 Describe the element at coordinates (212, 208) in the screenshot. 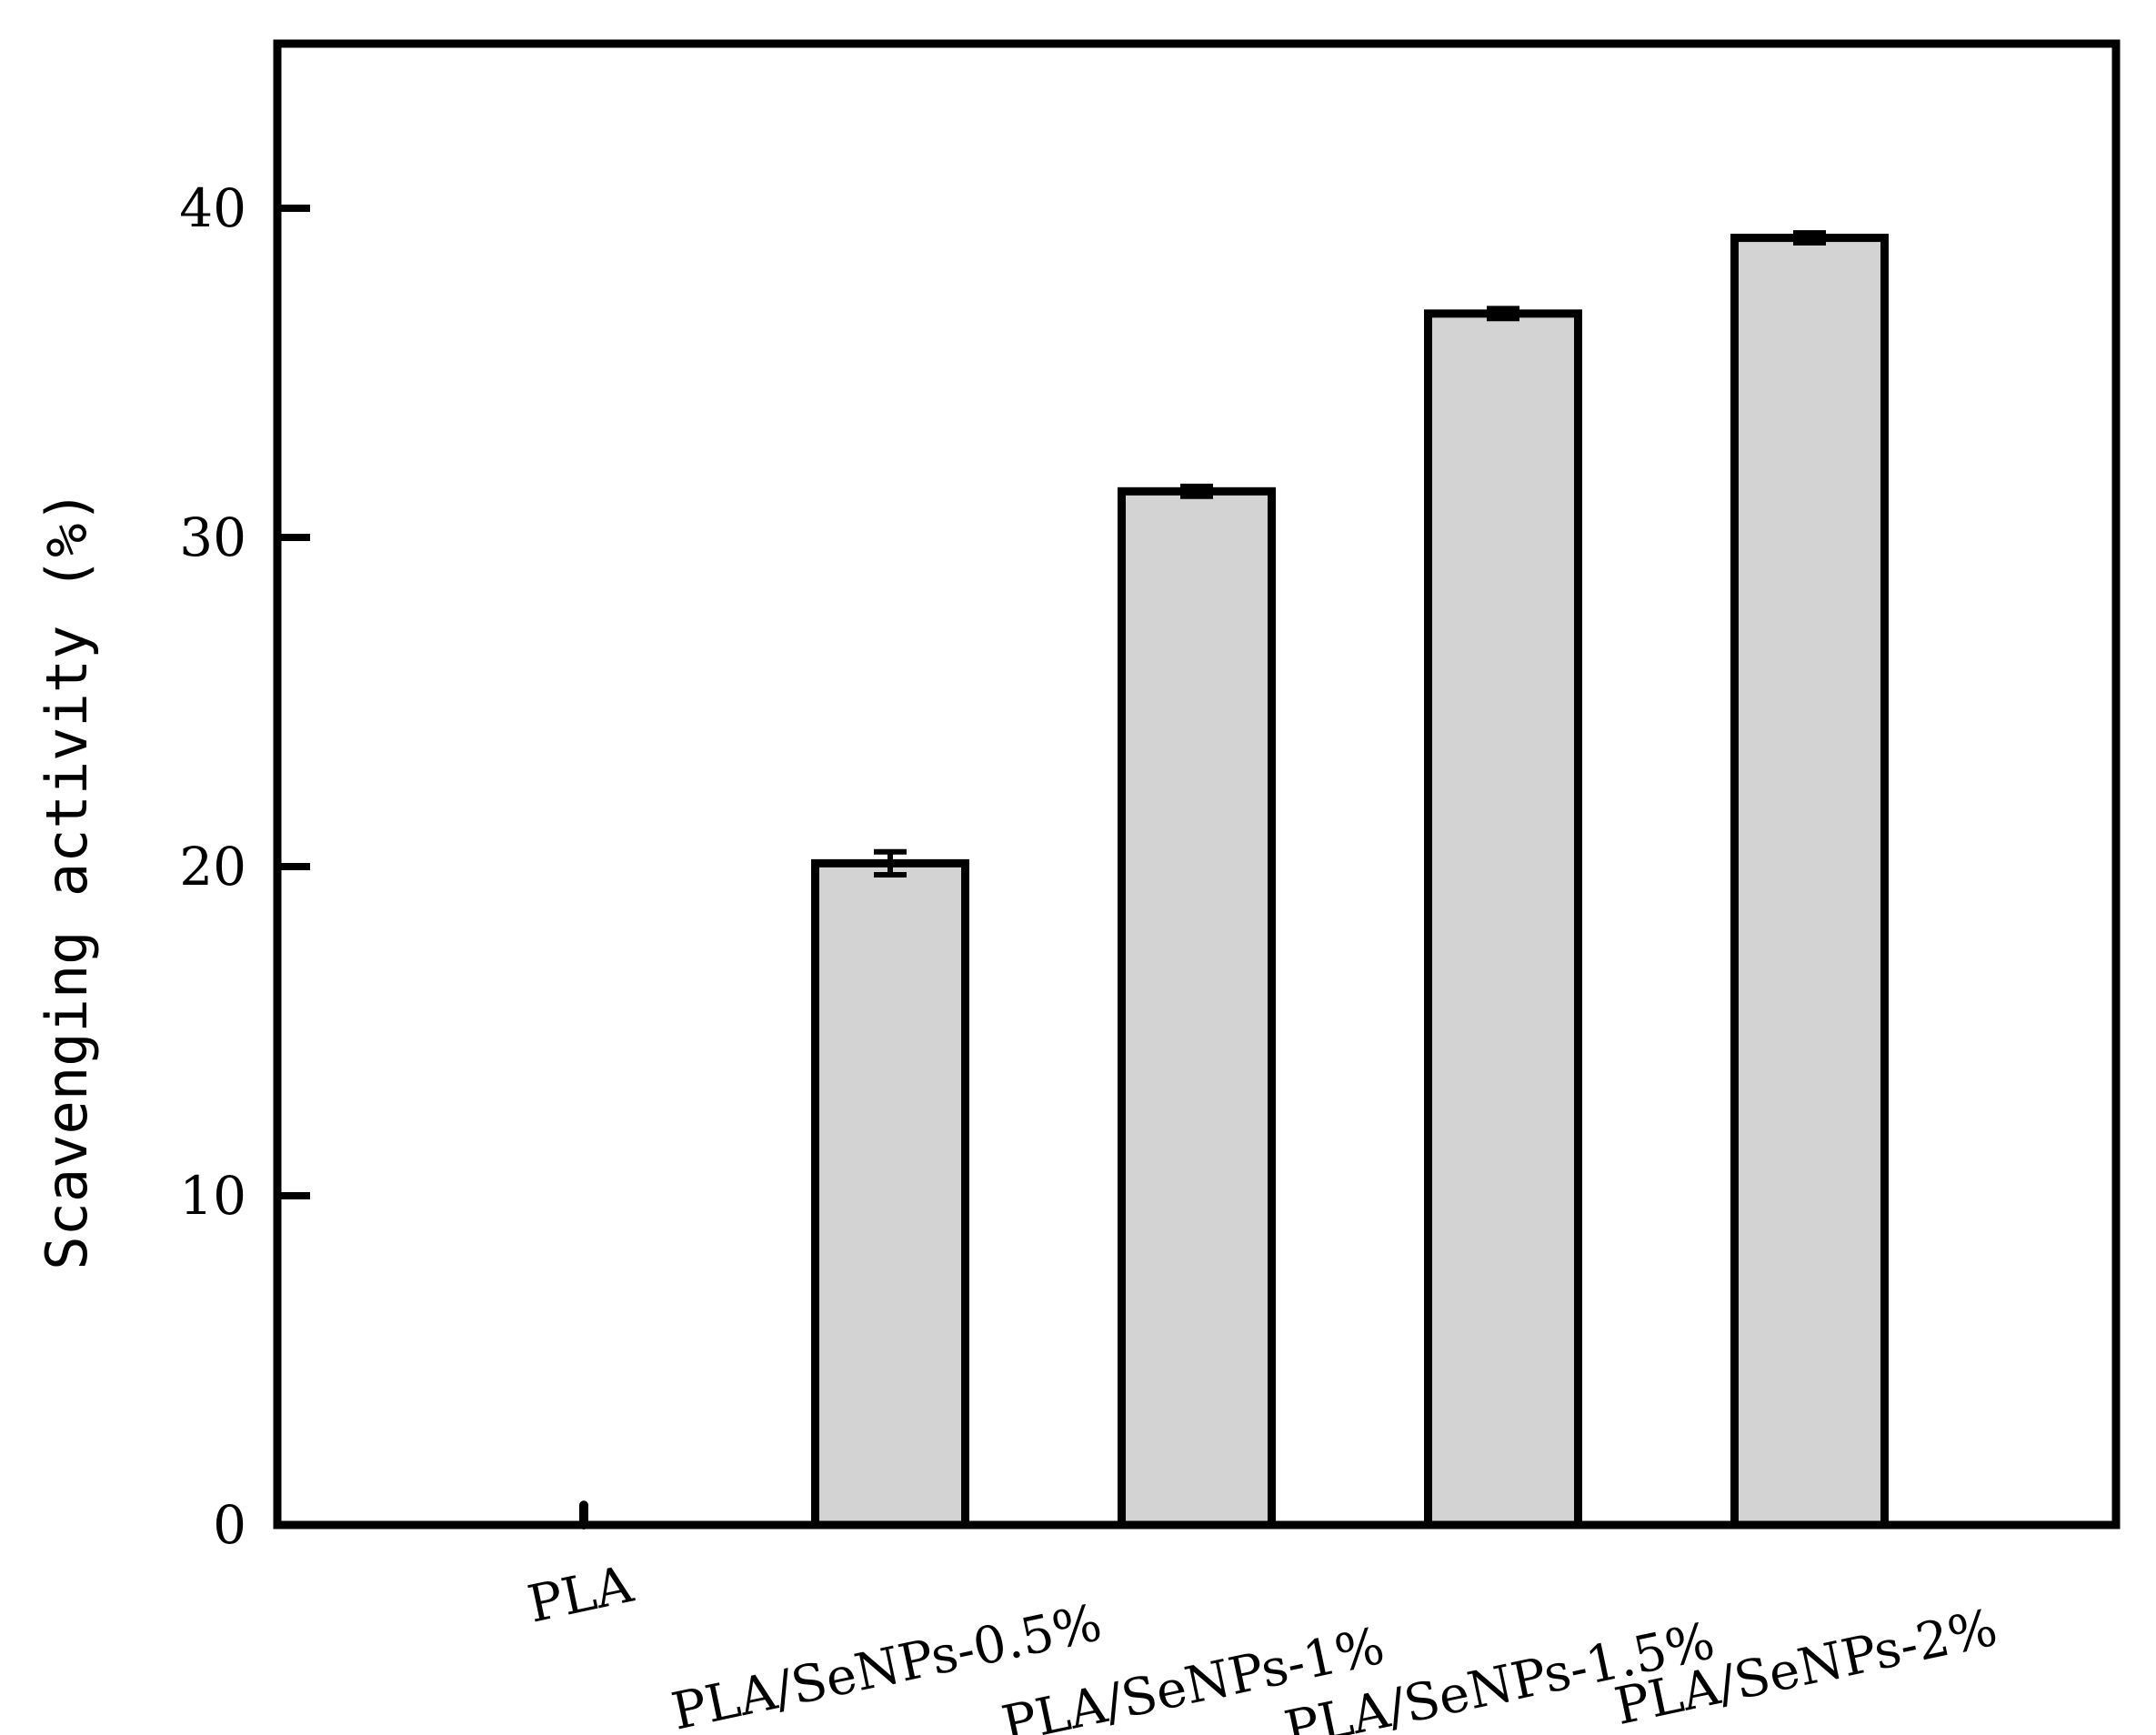

I see `y-tick-label: 40` at that location.